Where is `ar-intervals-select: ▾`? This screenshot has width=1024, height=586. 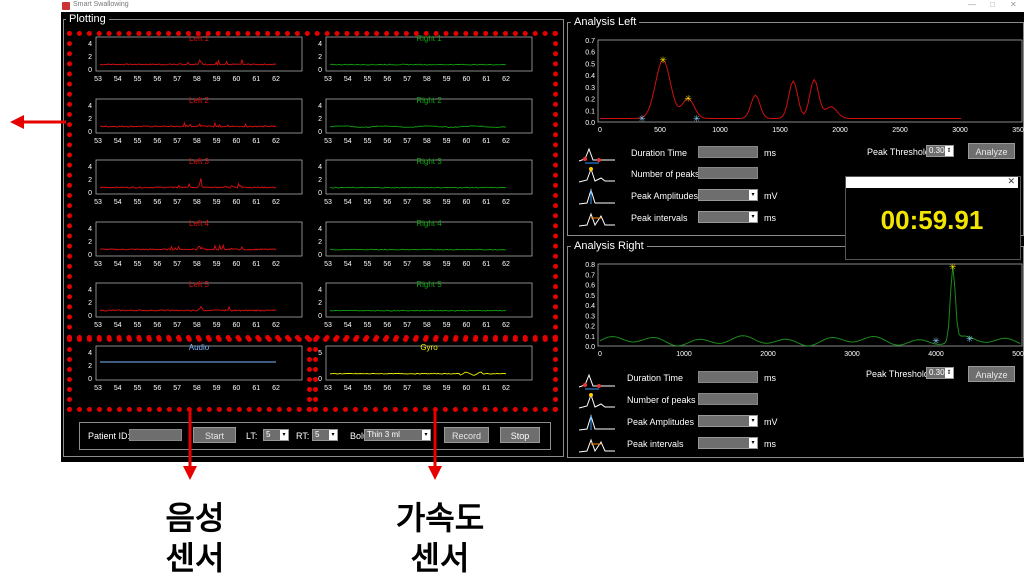
ar-intervals-select: ▾ is located at coordinates (728, 443).